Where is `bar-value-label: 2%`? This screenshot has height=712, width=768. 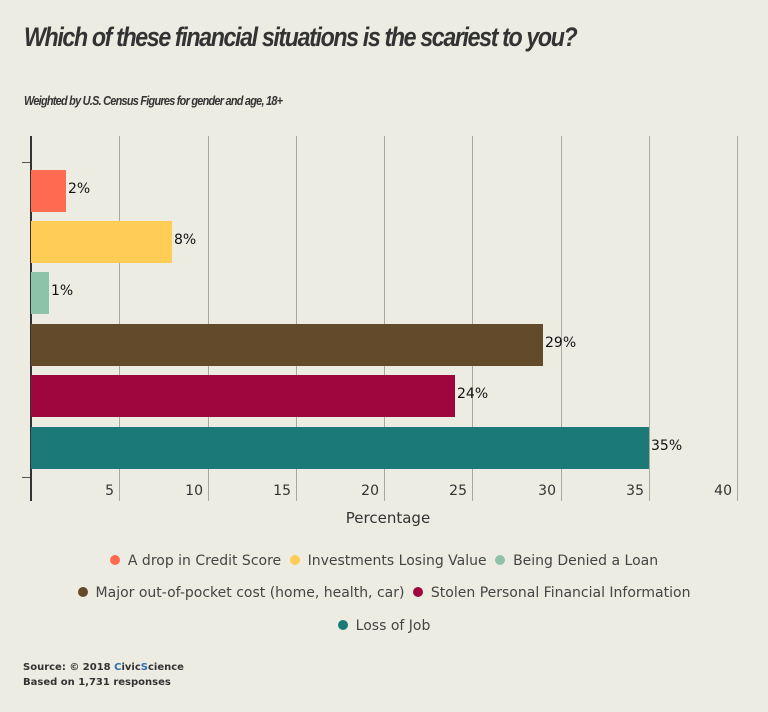 bar-value-label: 2% is located at coordinates (79, 189).